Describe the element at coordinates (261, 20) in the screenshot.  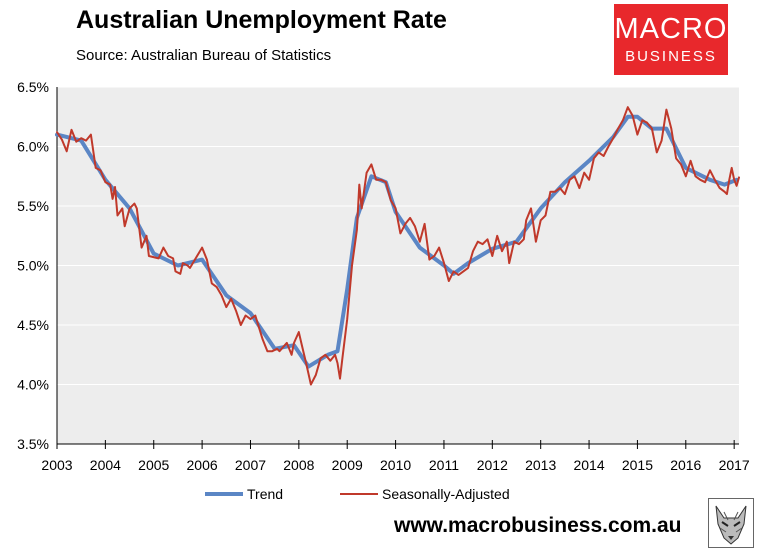
I see `chart-title: Australian Unemployment Rate` at that location.